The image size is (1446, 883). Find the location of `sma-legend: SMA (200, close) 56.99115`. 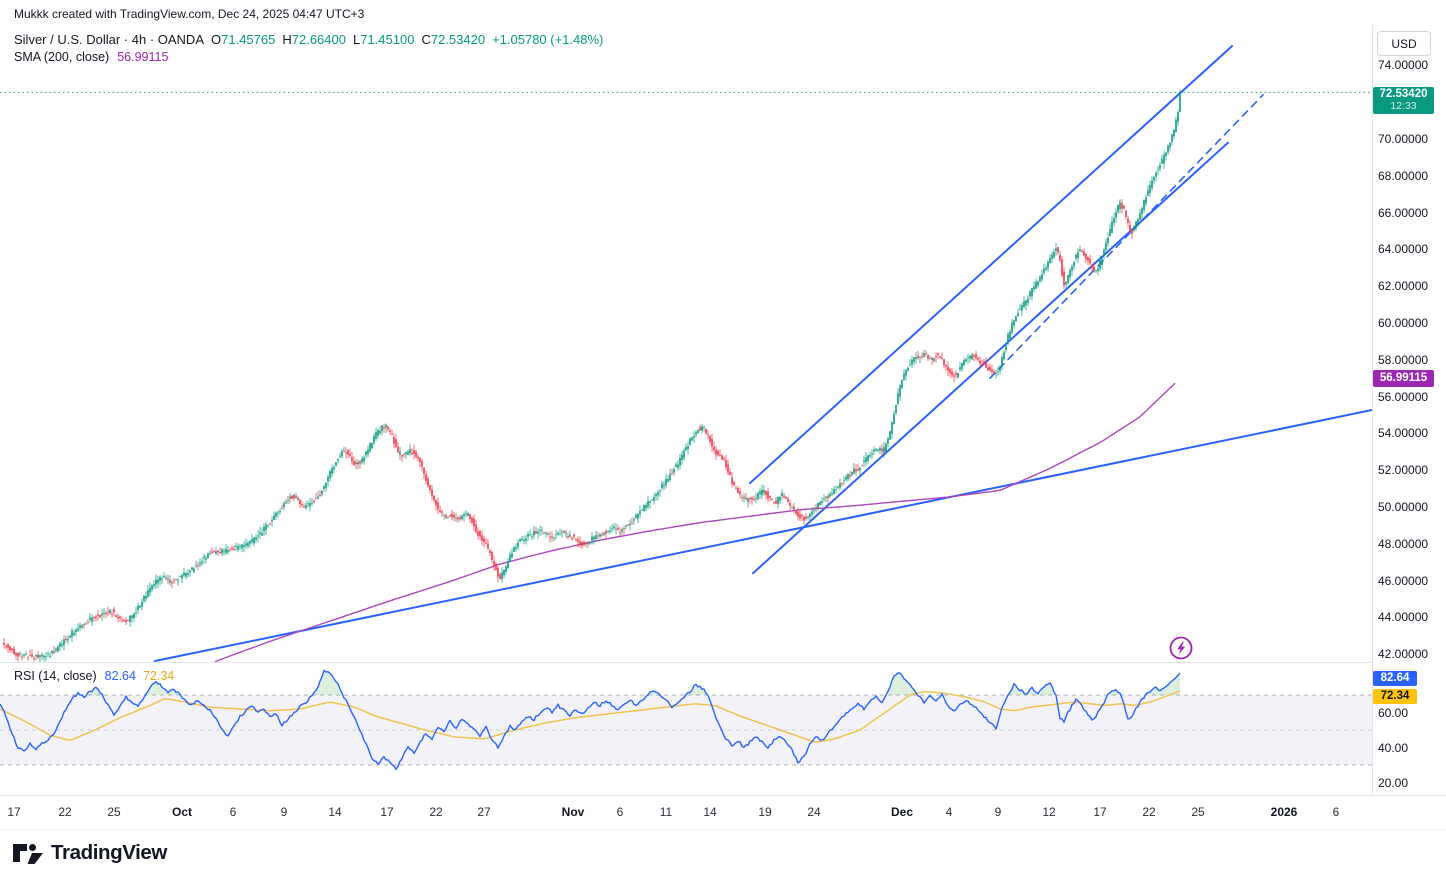

sma-legend: SMA (200, close) 56.99115 is located at coordinates (91, 57).